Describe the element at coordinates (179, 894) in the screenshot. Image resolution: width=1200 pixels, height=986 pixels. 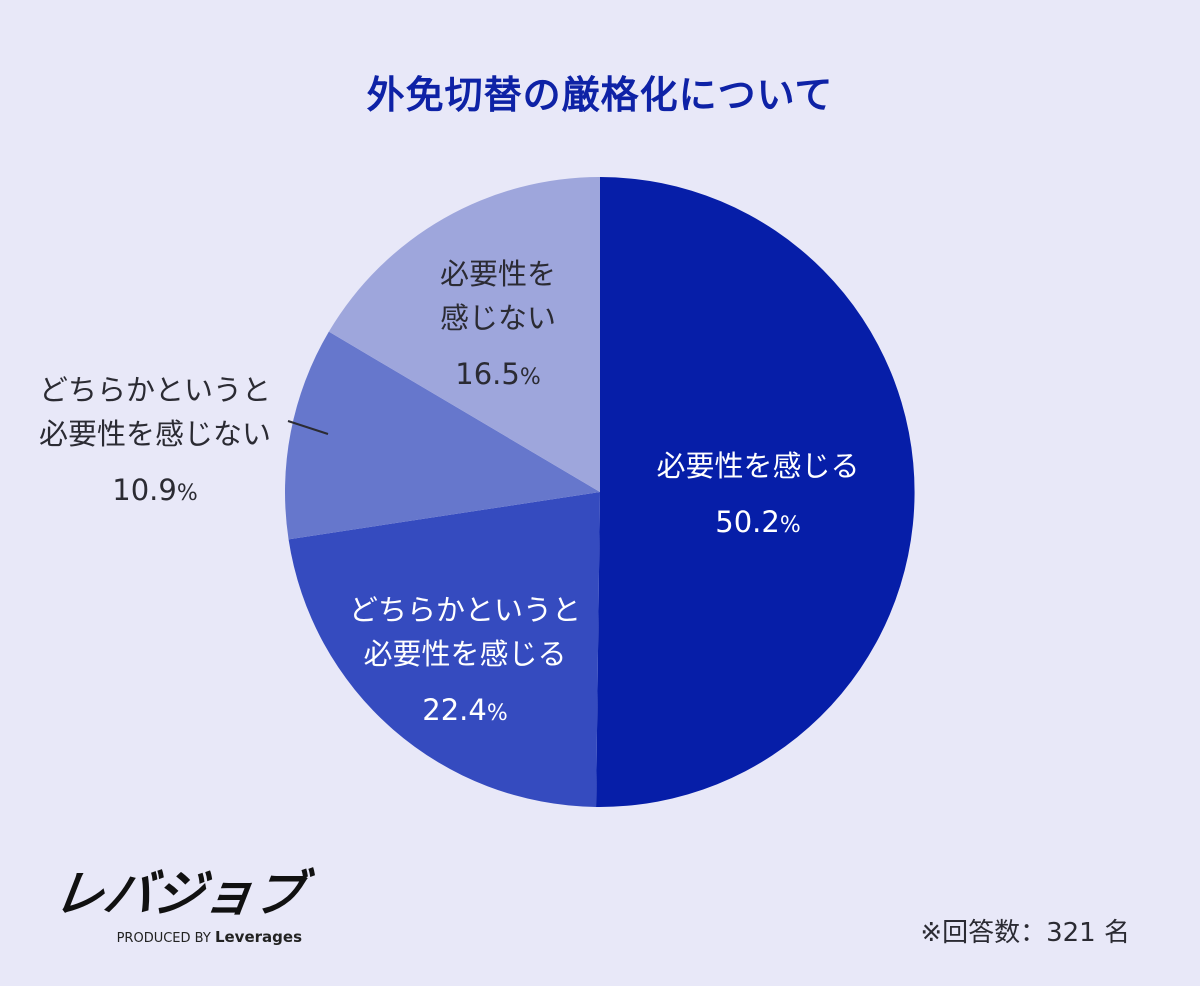
I see `brand-name: レバジョブ` at that location.